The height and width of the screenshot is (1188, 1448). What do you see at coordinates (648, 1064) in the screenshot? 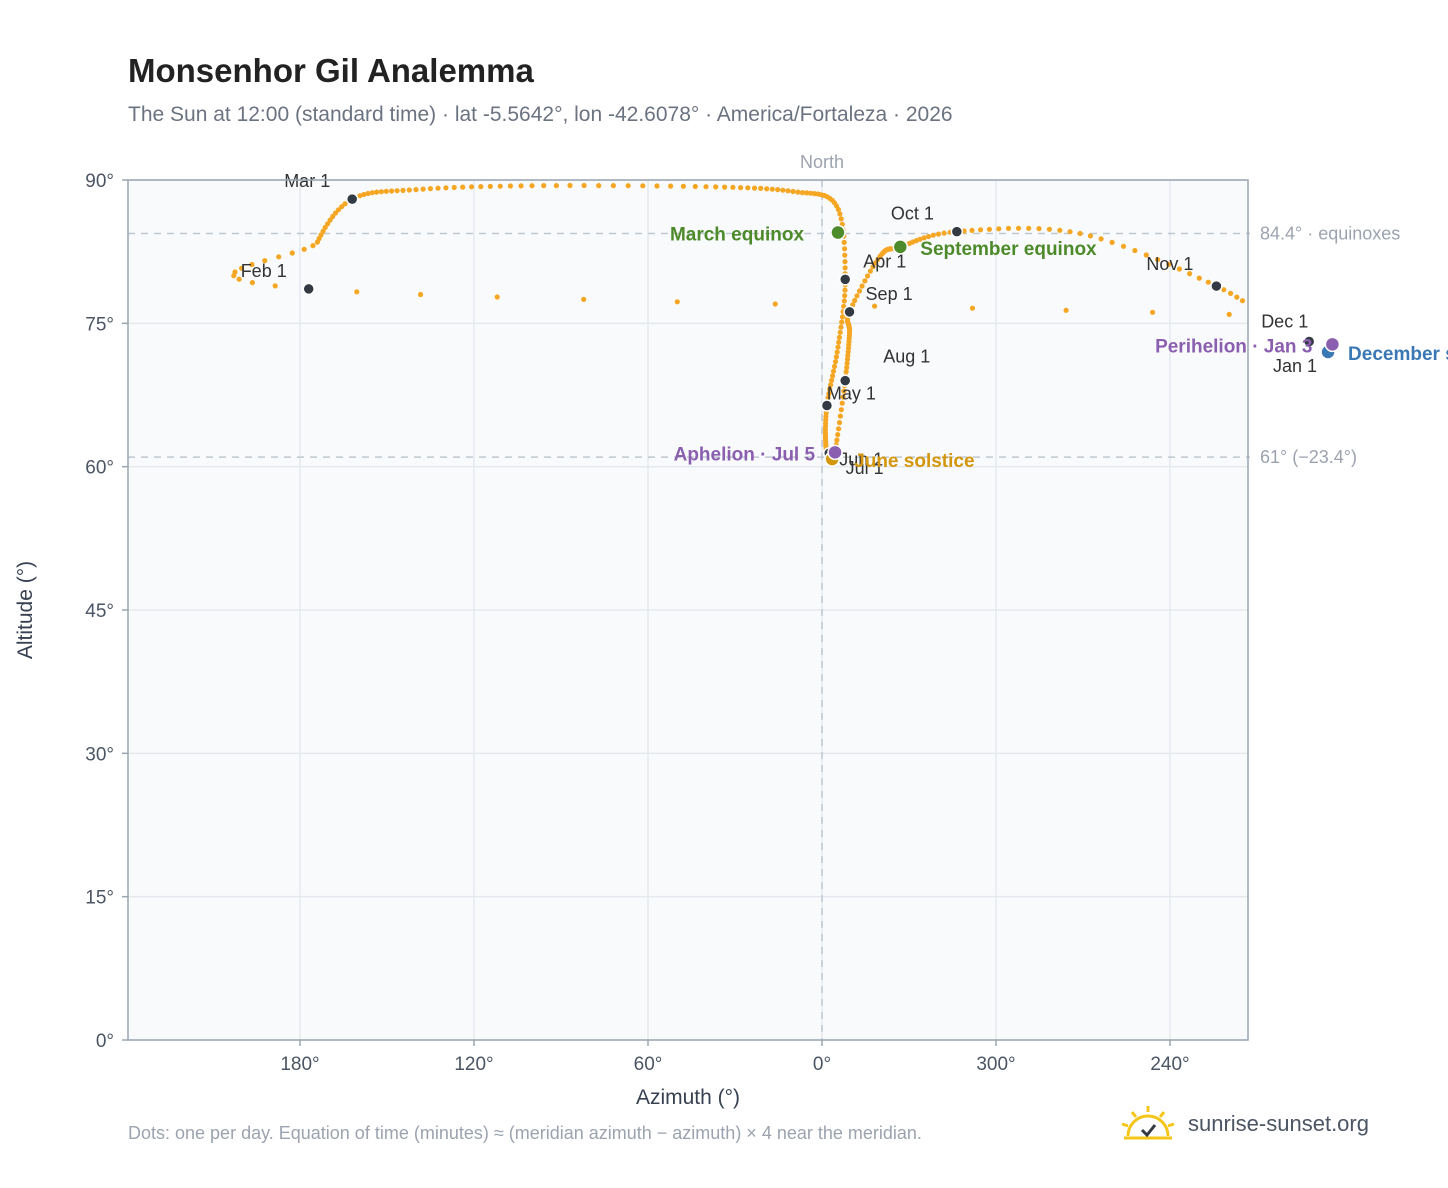
I see `x-tick-label: 60°` at bounding box center [648, 1064].